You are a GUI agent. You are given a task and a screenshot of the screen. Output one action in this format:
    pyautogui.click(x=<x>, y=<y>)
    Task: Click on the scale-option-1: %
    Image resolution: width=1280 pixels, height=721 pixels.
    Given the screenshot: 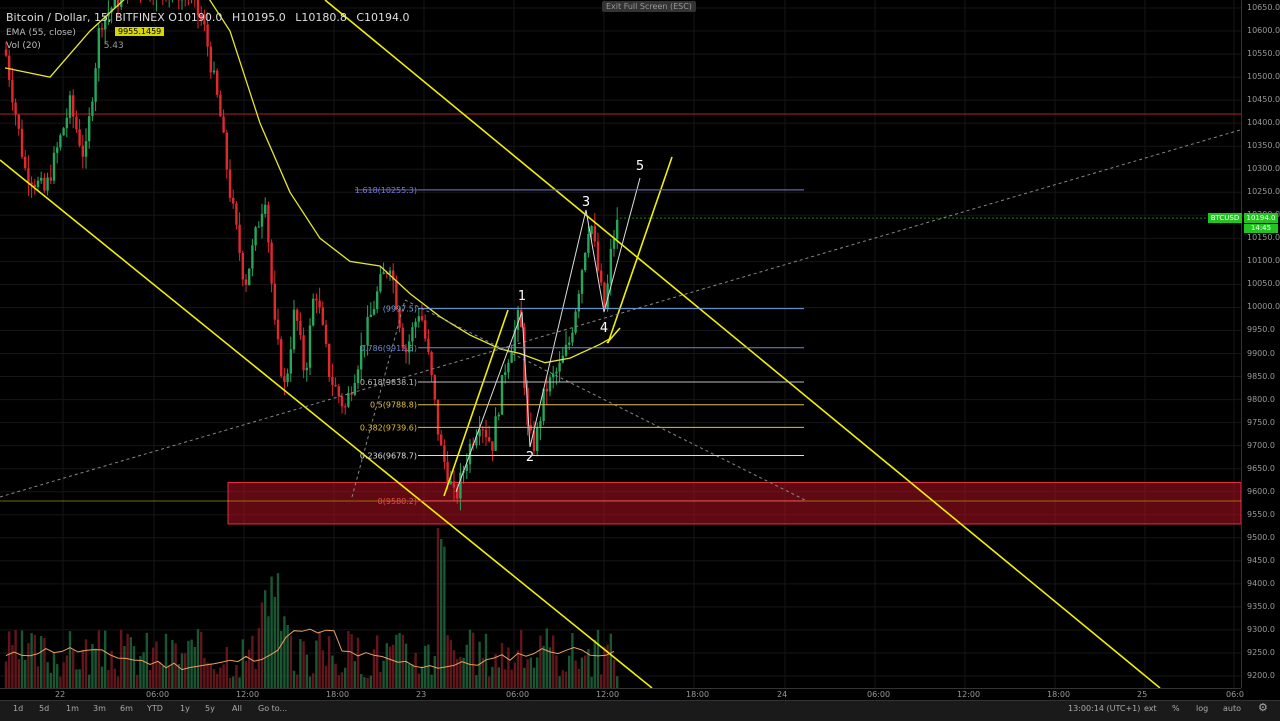 What is the action you would take?
    pyautogui.click(x=1176, y=708)
    